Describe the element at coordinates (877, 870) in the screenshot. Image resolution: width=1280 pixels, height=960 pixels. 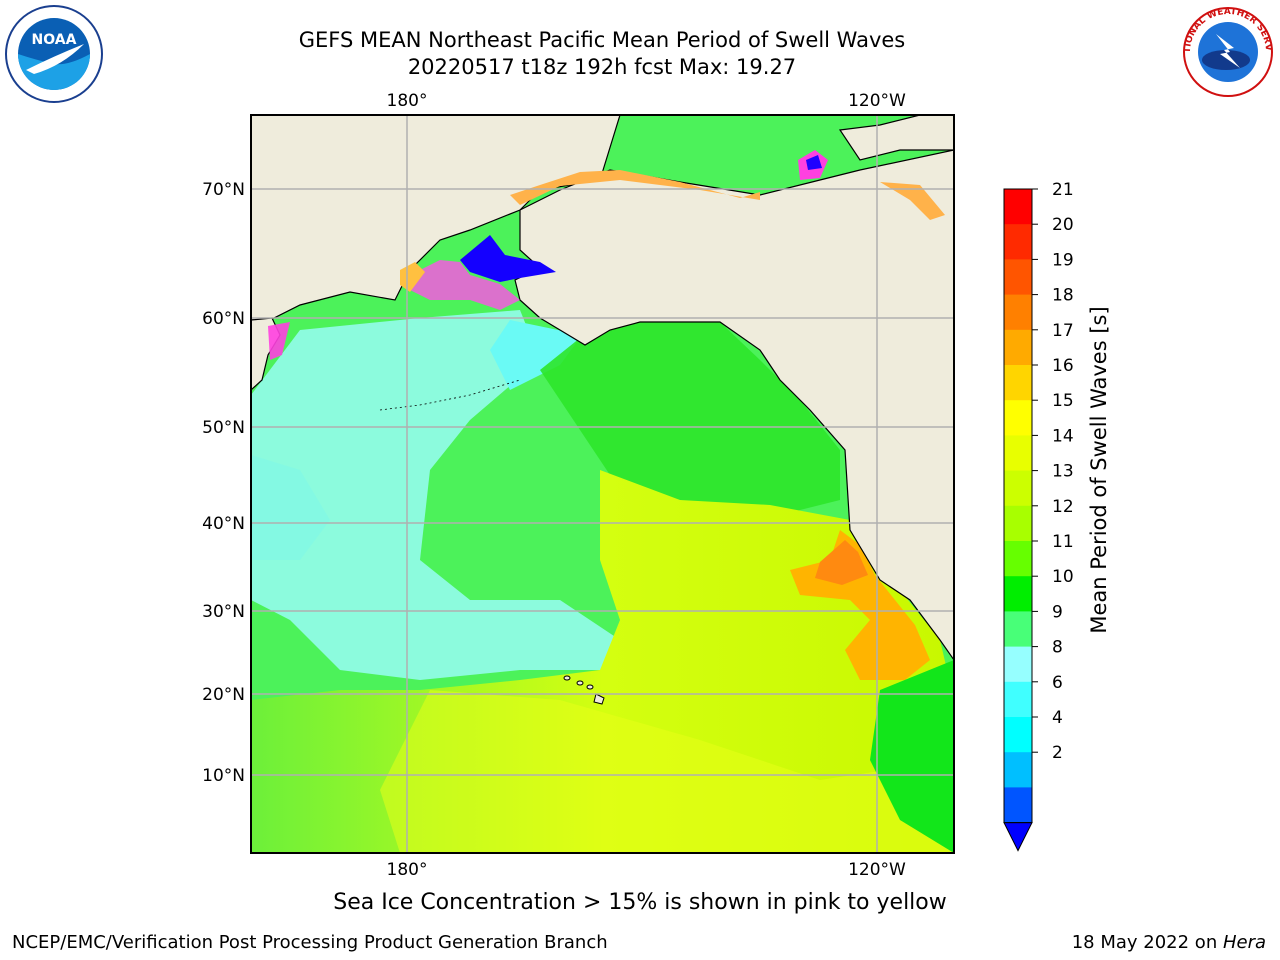
I see `lon-label-bottom-120w: 120°W` at that location.